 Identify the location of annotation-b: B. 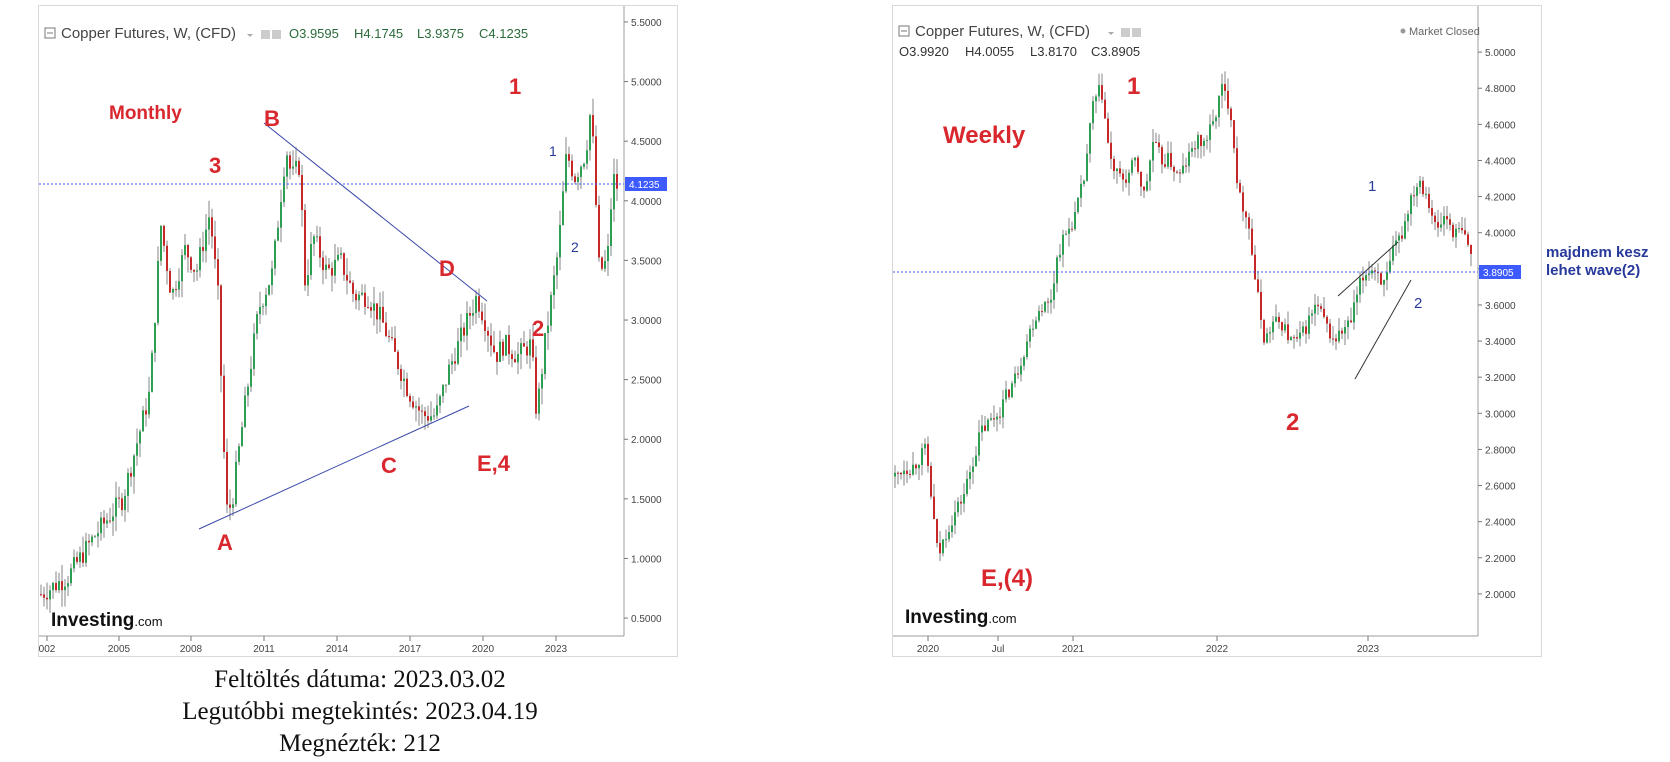
(272, 118).